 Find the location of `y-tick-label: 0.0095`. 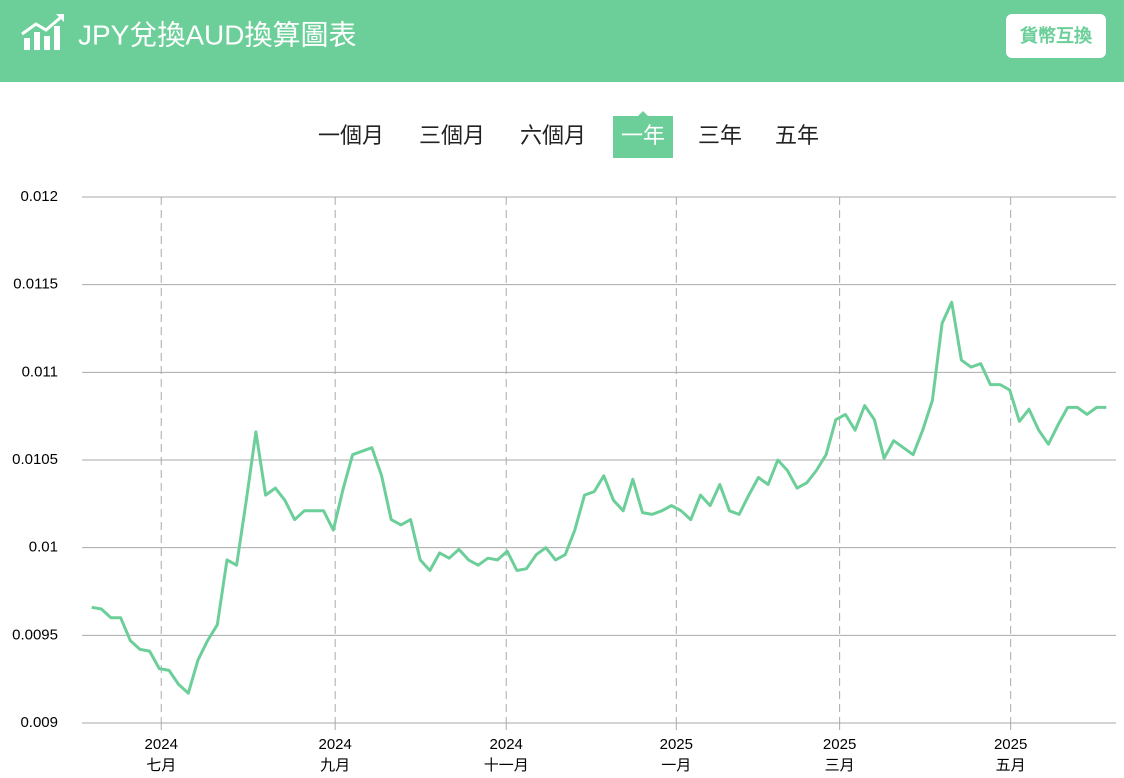

y-tick-label: 0.0095 is located at coordinates (35, 634).